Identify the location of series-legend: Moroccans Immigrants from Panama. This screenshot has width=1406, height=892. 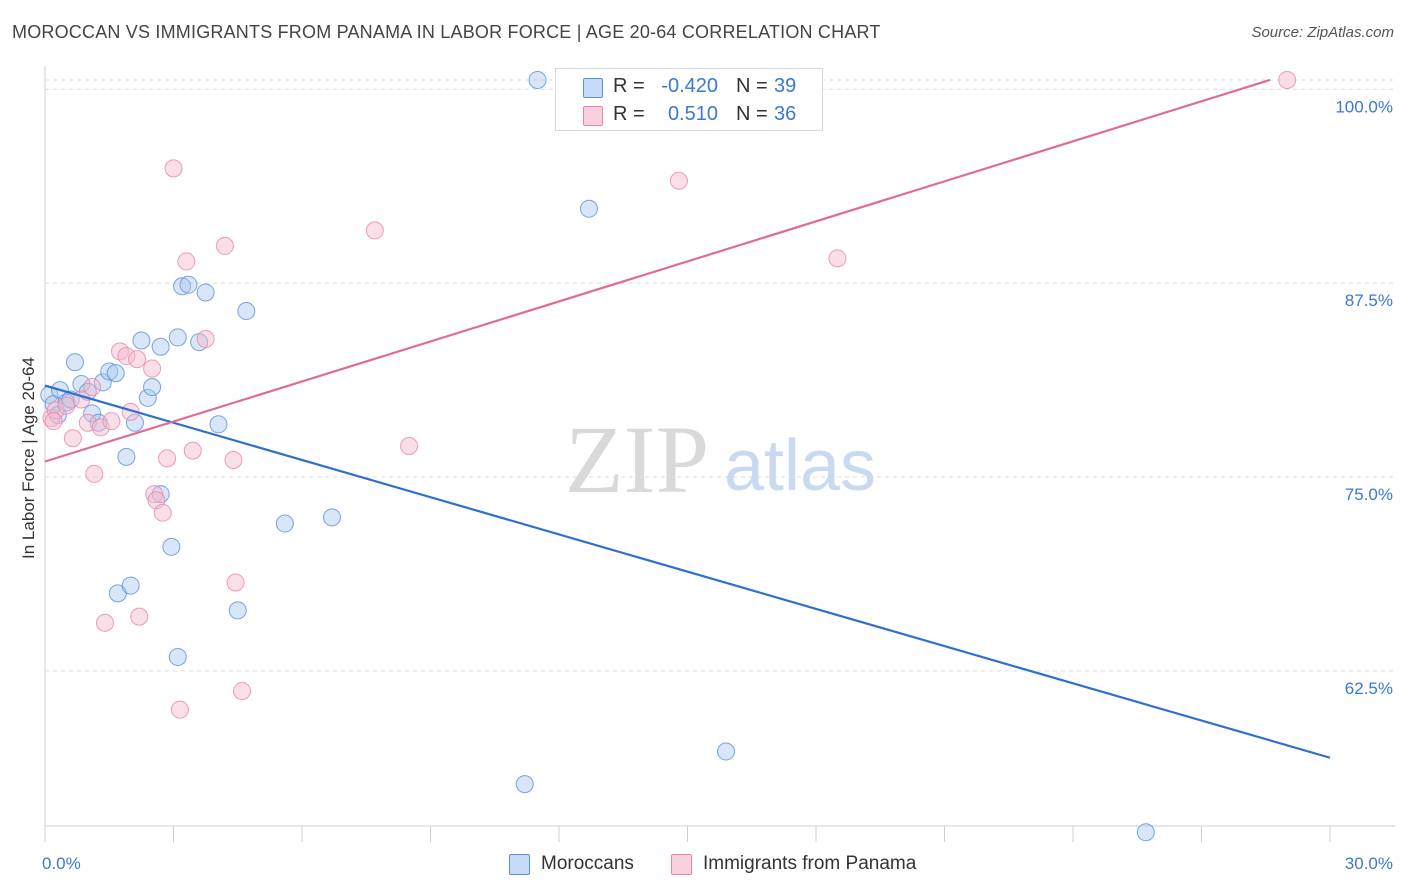
(703, 865).